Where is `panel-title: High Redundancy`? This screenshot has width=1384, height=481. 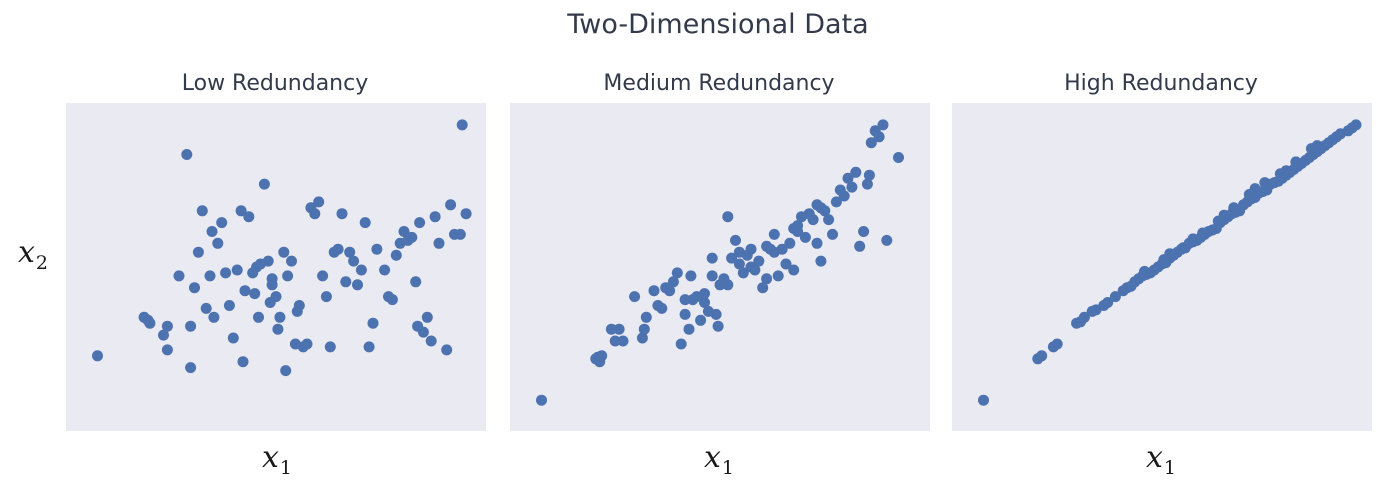 panel-title: High Redundancy is located at coordinates (1161, 83).